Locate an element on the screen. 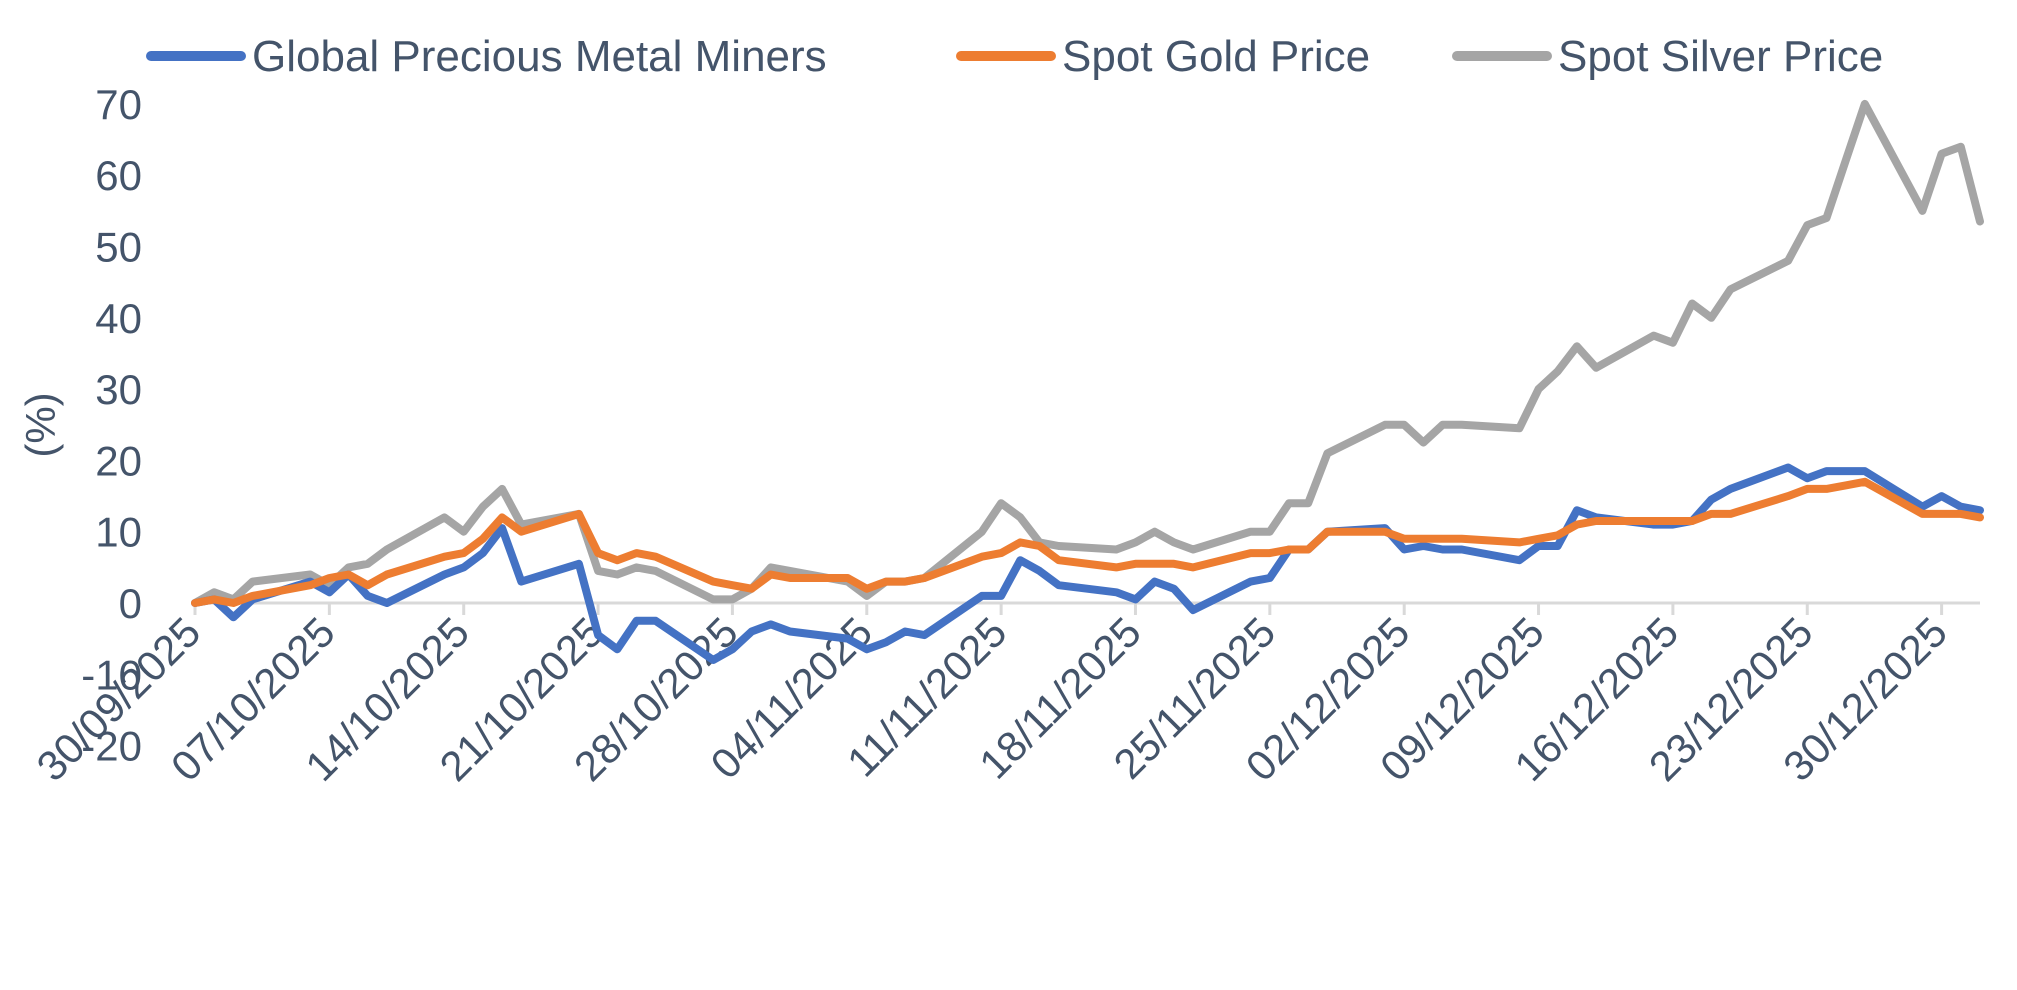 The image size is (2017, 990). y-tick-label: 20 is located at coordinates (118, 460).